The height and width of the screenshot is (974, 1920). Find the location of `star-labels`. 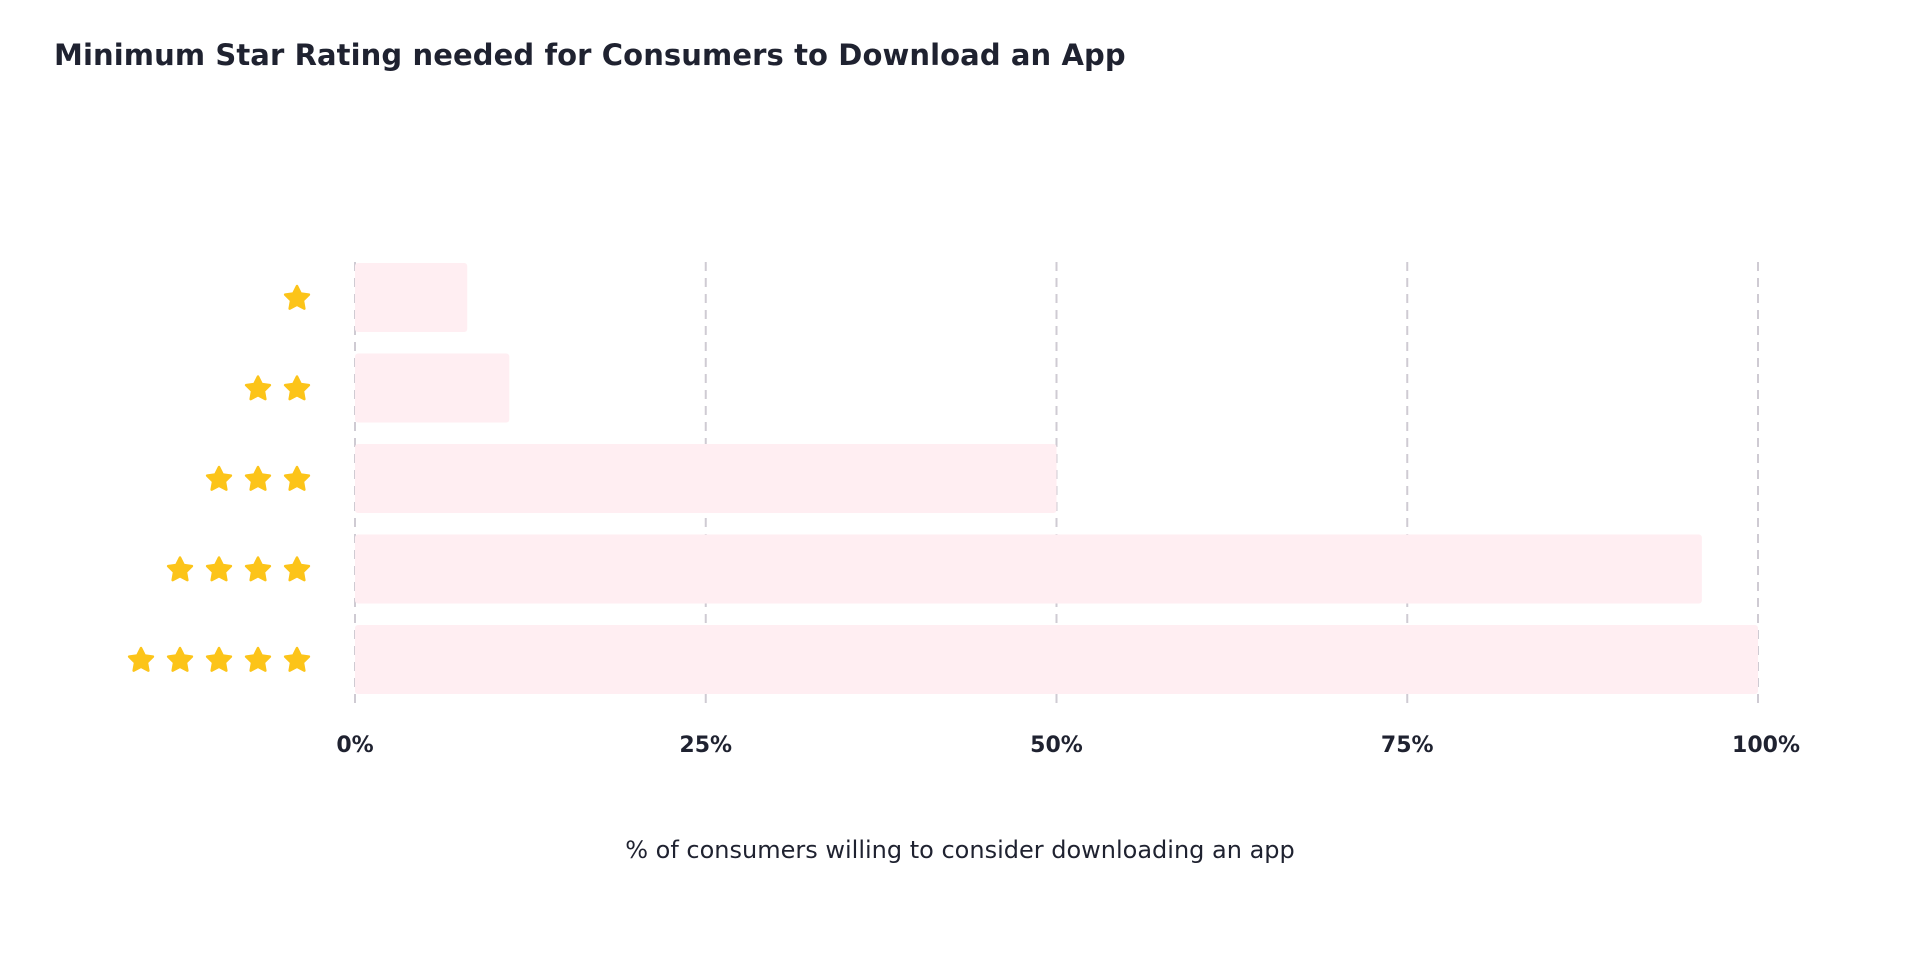

star-labels is located at coordinates (219, 478).